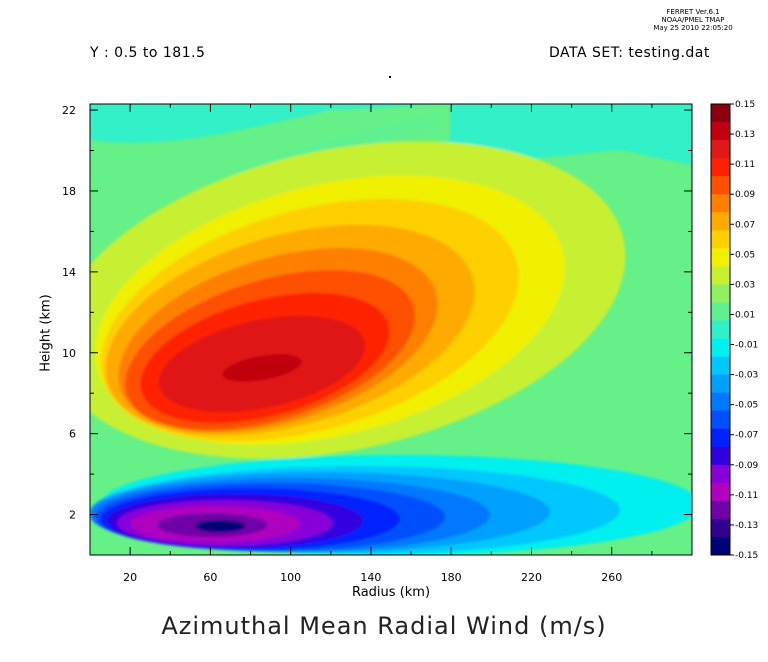 This screenshot has height=662, width=768. I want to click on x-axis-label: Radius (km), so click(391, 592).